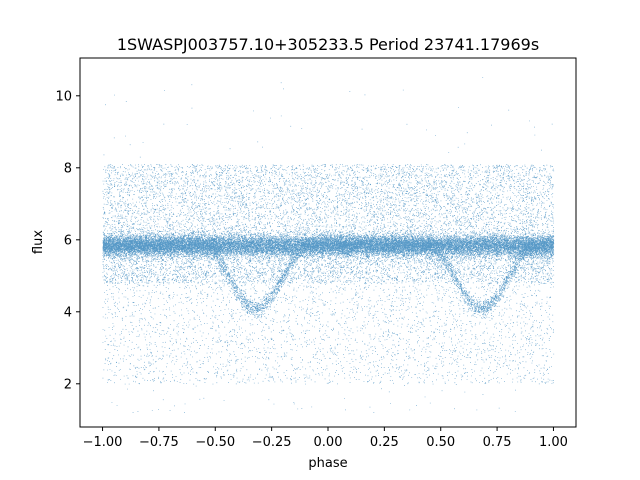 This screenshot has width=640, height=480. What do you see at coordinates (327, 463) in the screenshot?
I see `x-axis-label: phase` at bounding box center [327, 463].